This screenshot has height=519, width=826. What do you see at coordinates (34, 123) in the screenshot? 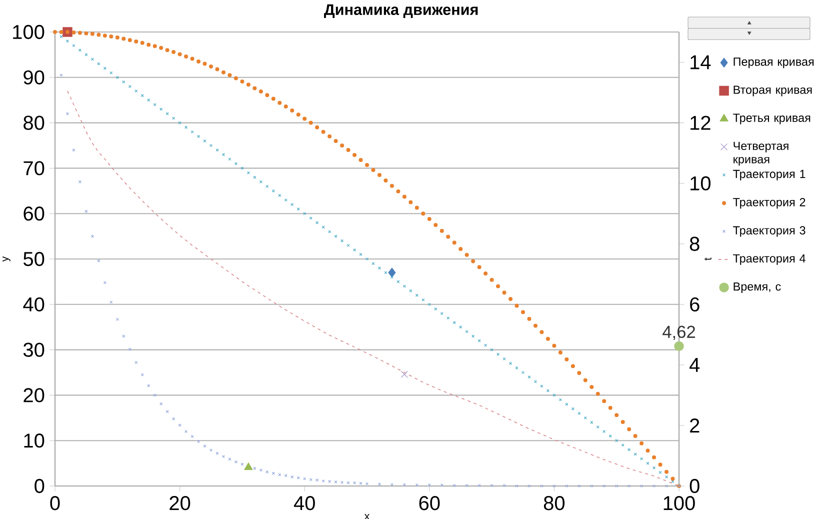
I see `y-tick-label: 80` at bounding box center [34, 123].